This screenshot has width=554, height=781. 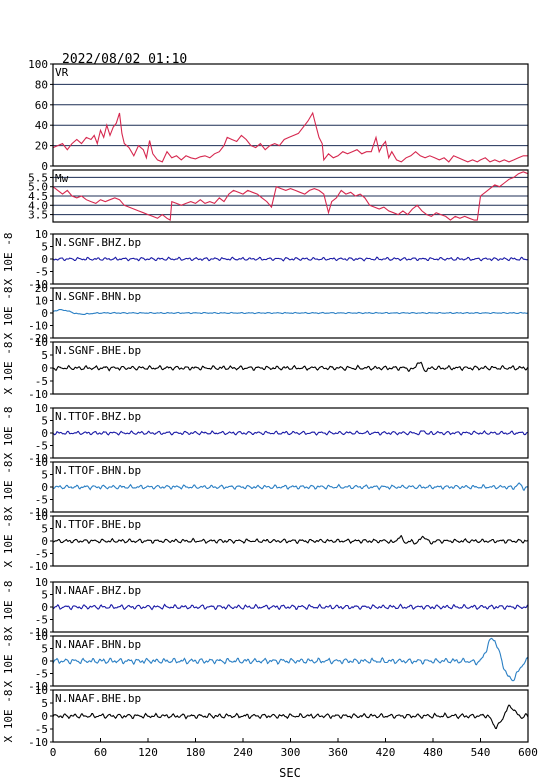 I want to click on x-tick-label: 300, so click(x=291, y=752).